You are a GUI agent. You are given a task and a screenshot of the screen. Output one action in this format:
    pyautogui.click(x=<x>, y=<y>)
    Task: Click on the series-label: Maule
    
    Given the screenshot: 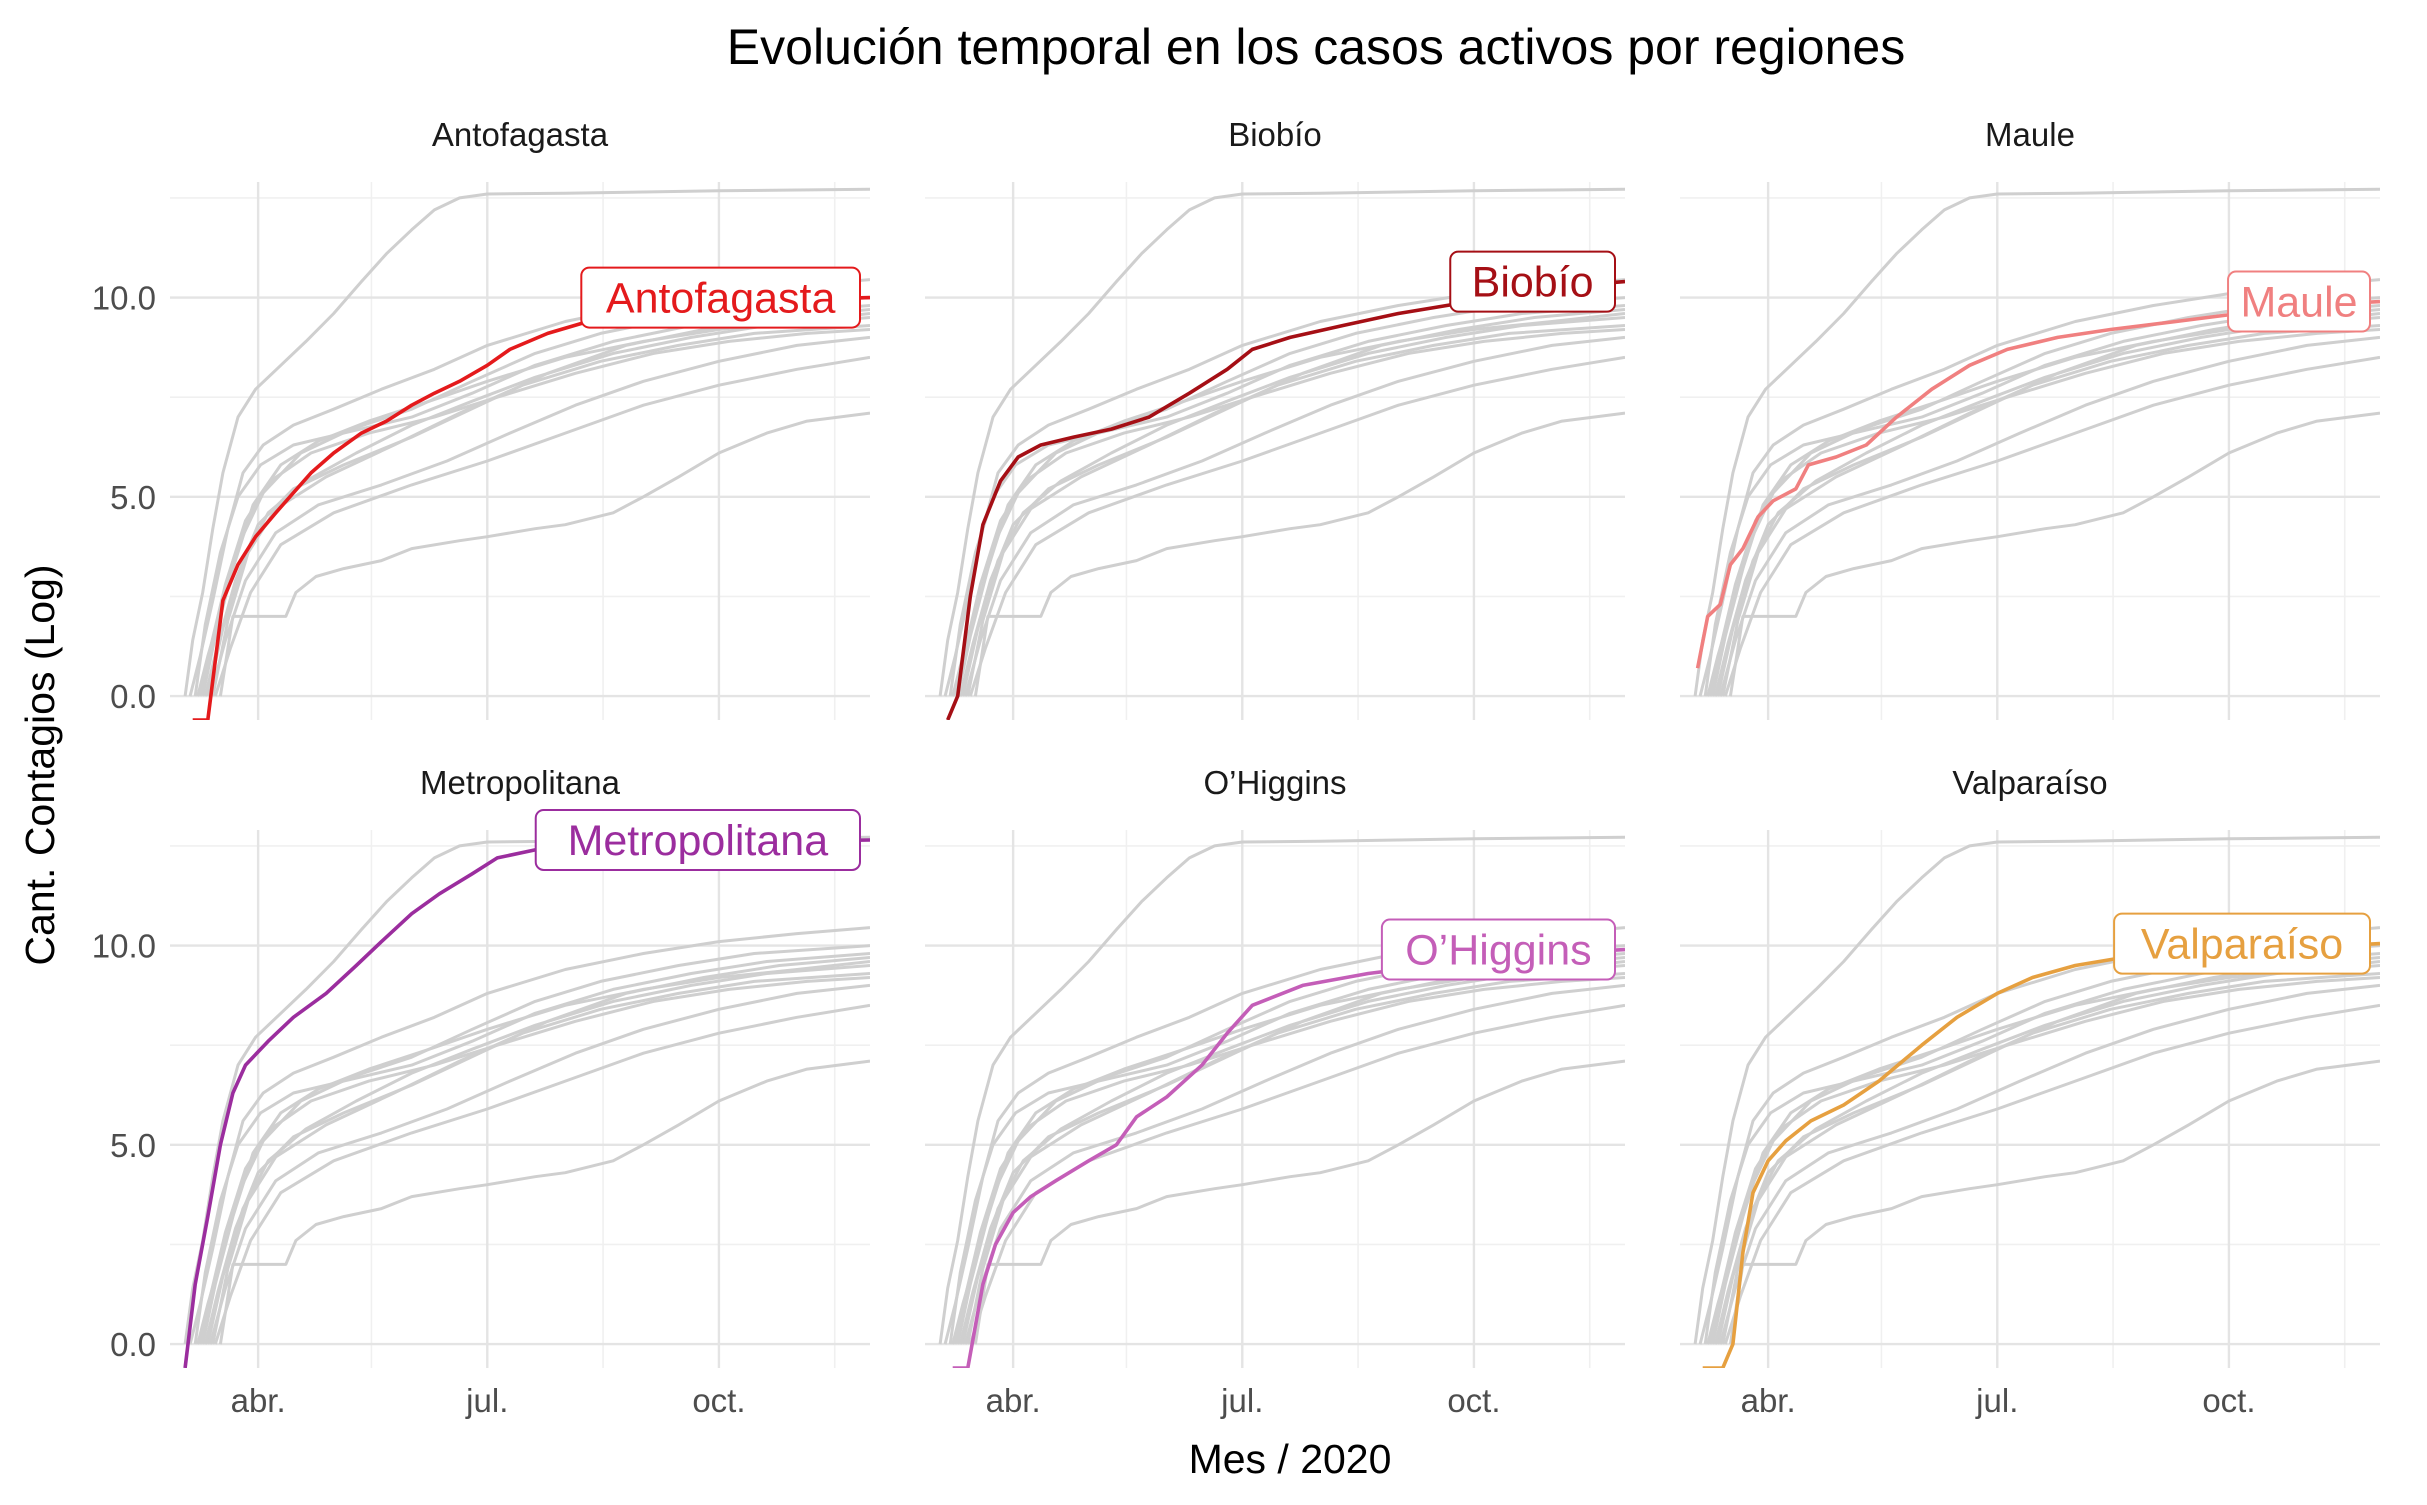 What is the action you would take?
    pyautogui.click(x=2299, y=301)
    